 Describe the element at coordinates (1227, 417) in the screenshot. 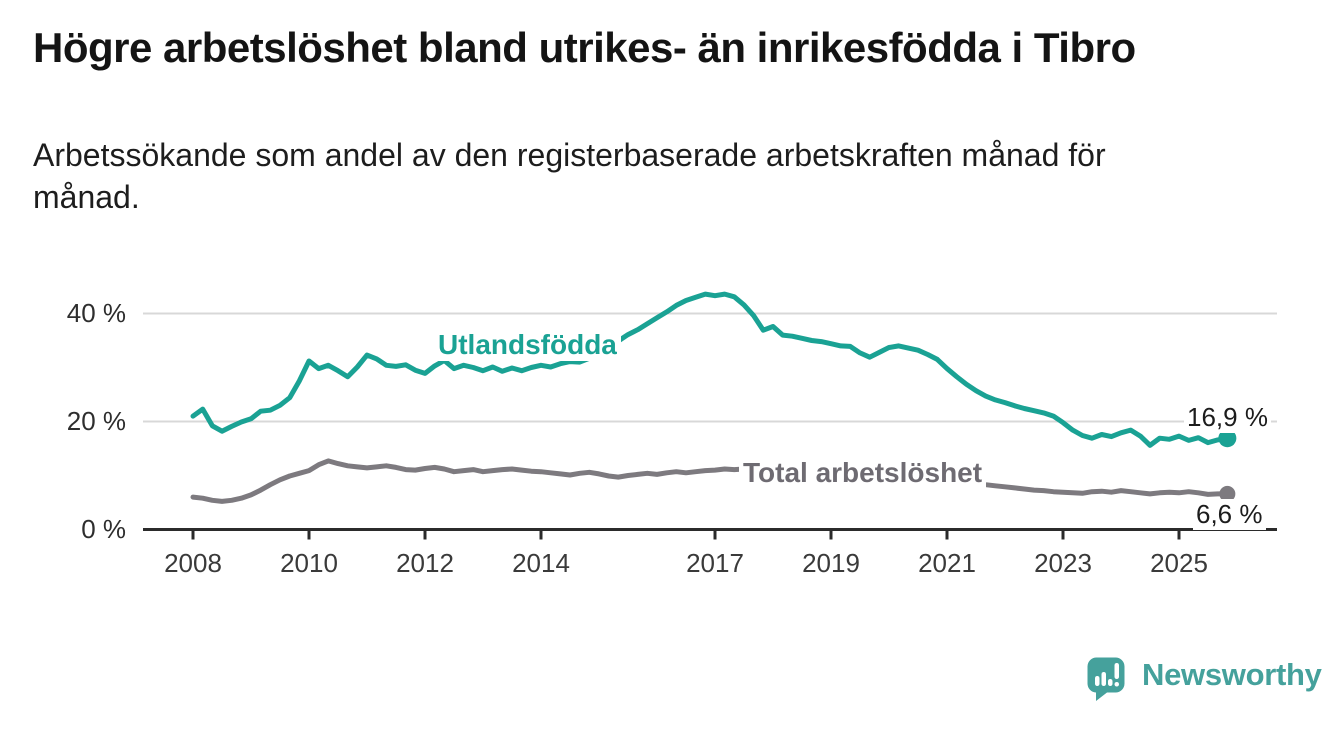

I see `end-value-label-utlandsfodda: 16,9 %` at that location.